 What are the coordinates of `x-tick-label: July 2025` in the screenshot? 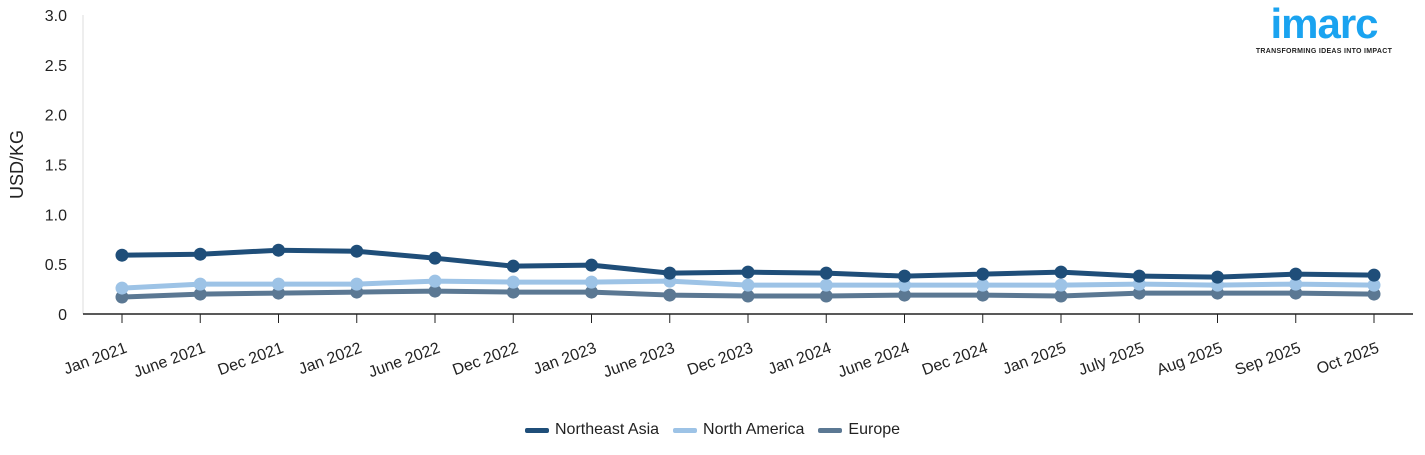 It's located at (1111, 359).